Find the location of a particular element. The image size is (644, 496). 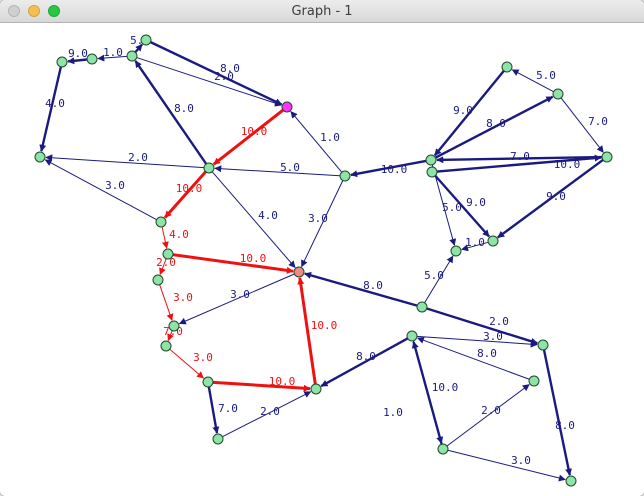

source-node is located at coordinates (287, 107).